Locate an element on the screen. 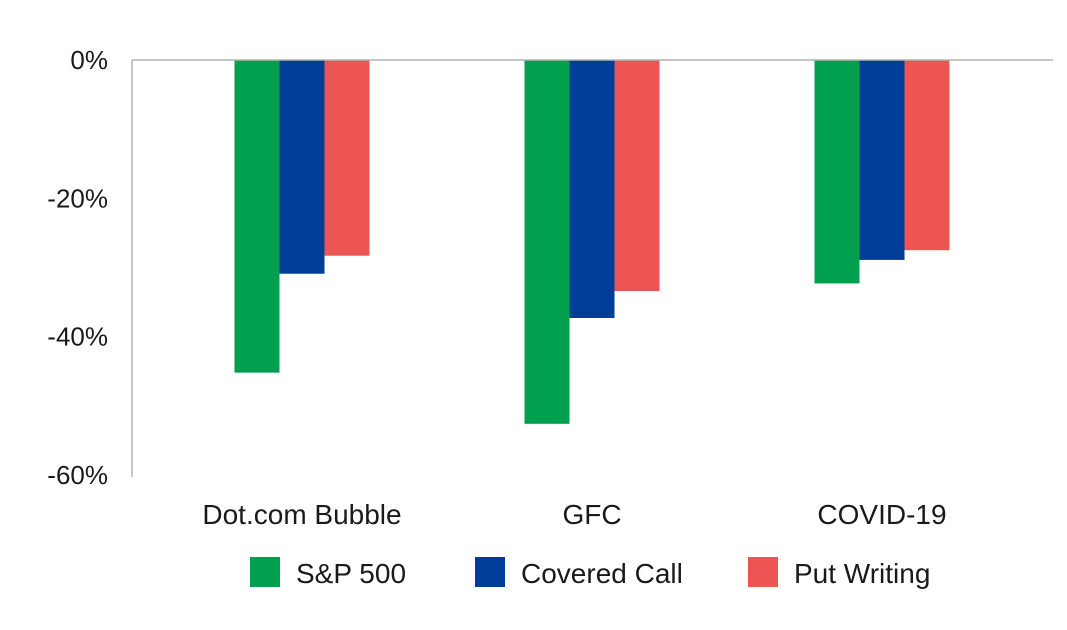  legend-label: S&P 500 is located at coordinates (351, 573).